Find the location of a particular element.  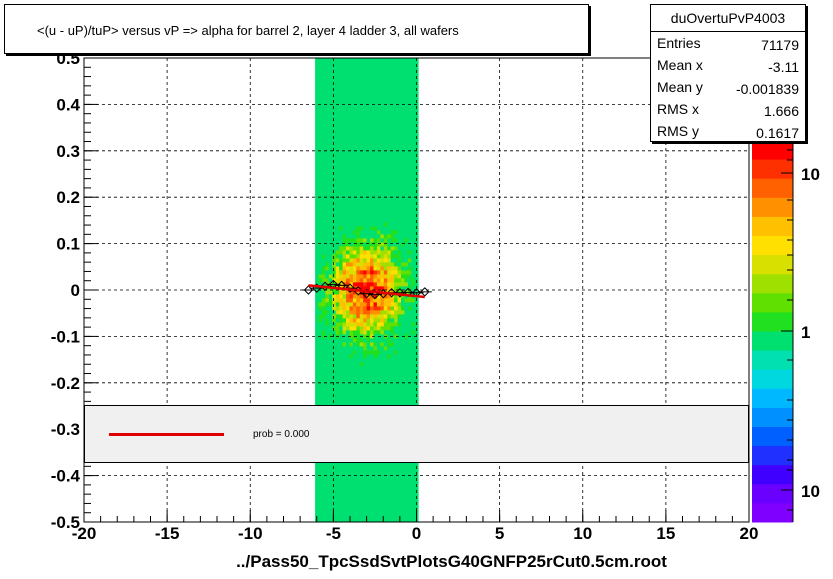

y-tick-label: 0.2 is located at coordinates (68, 197).